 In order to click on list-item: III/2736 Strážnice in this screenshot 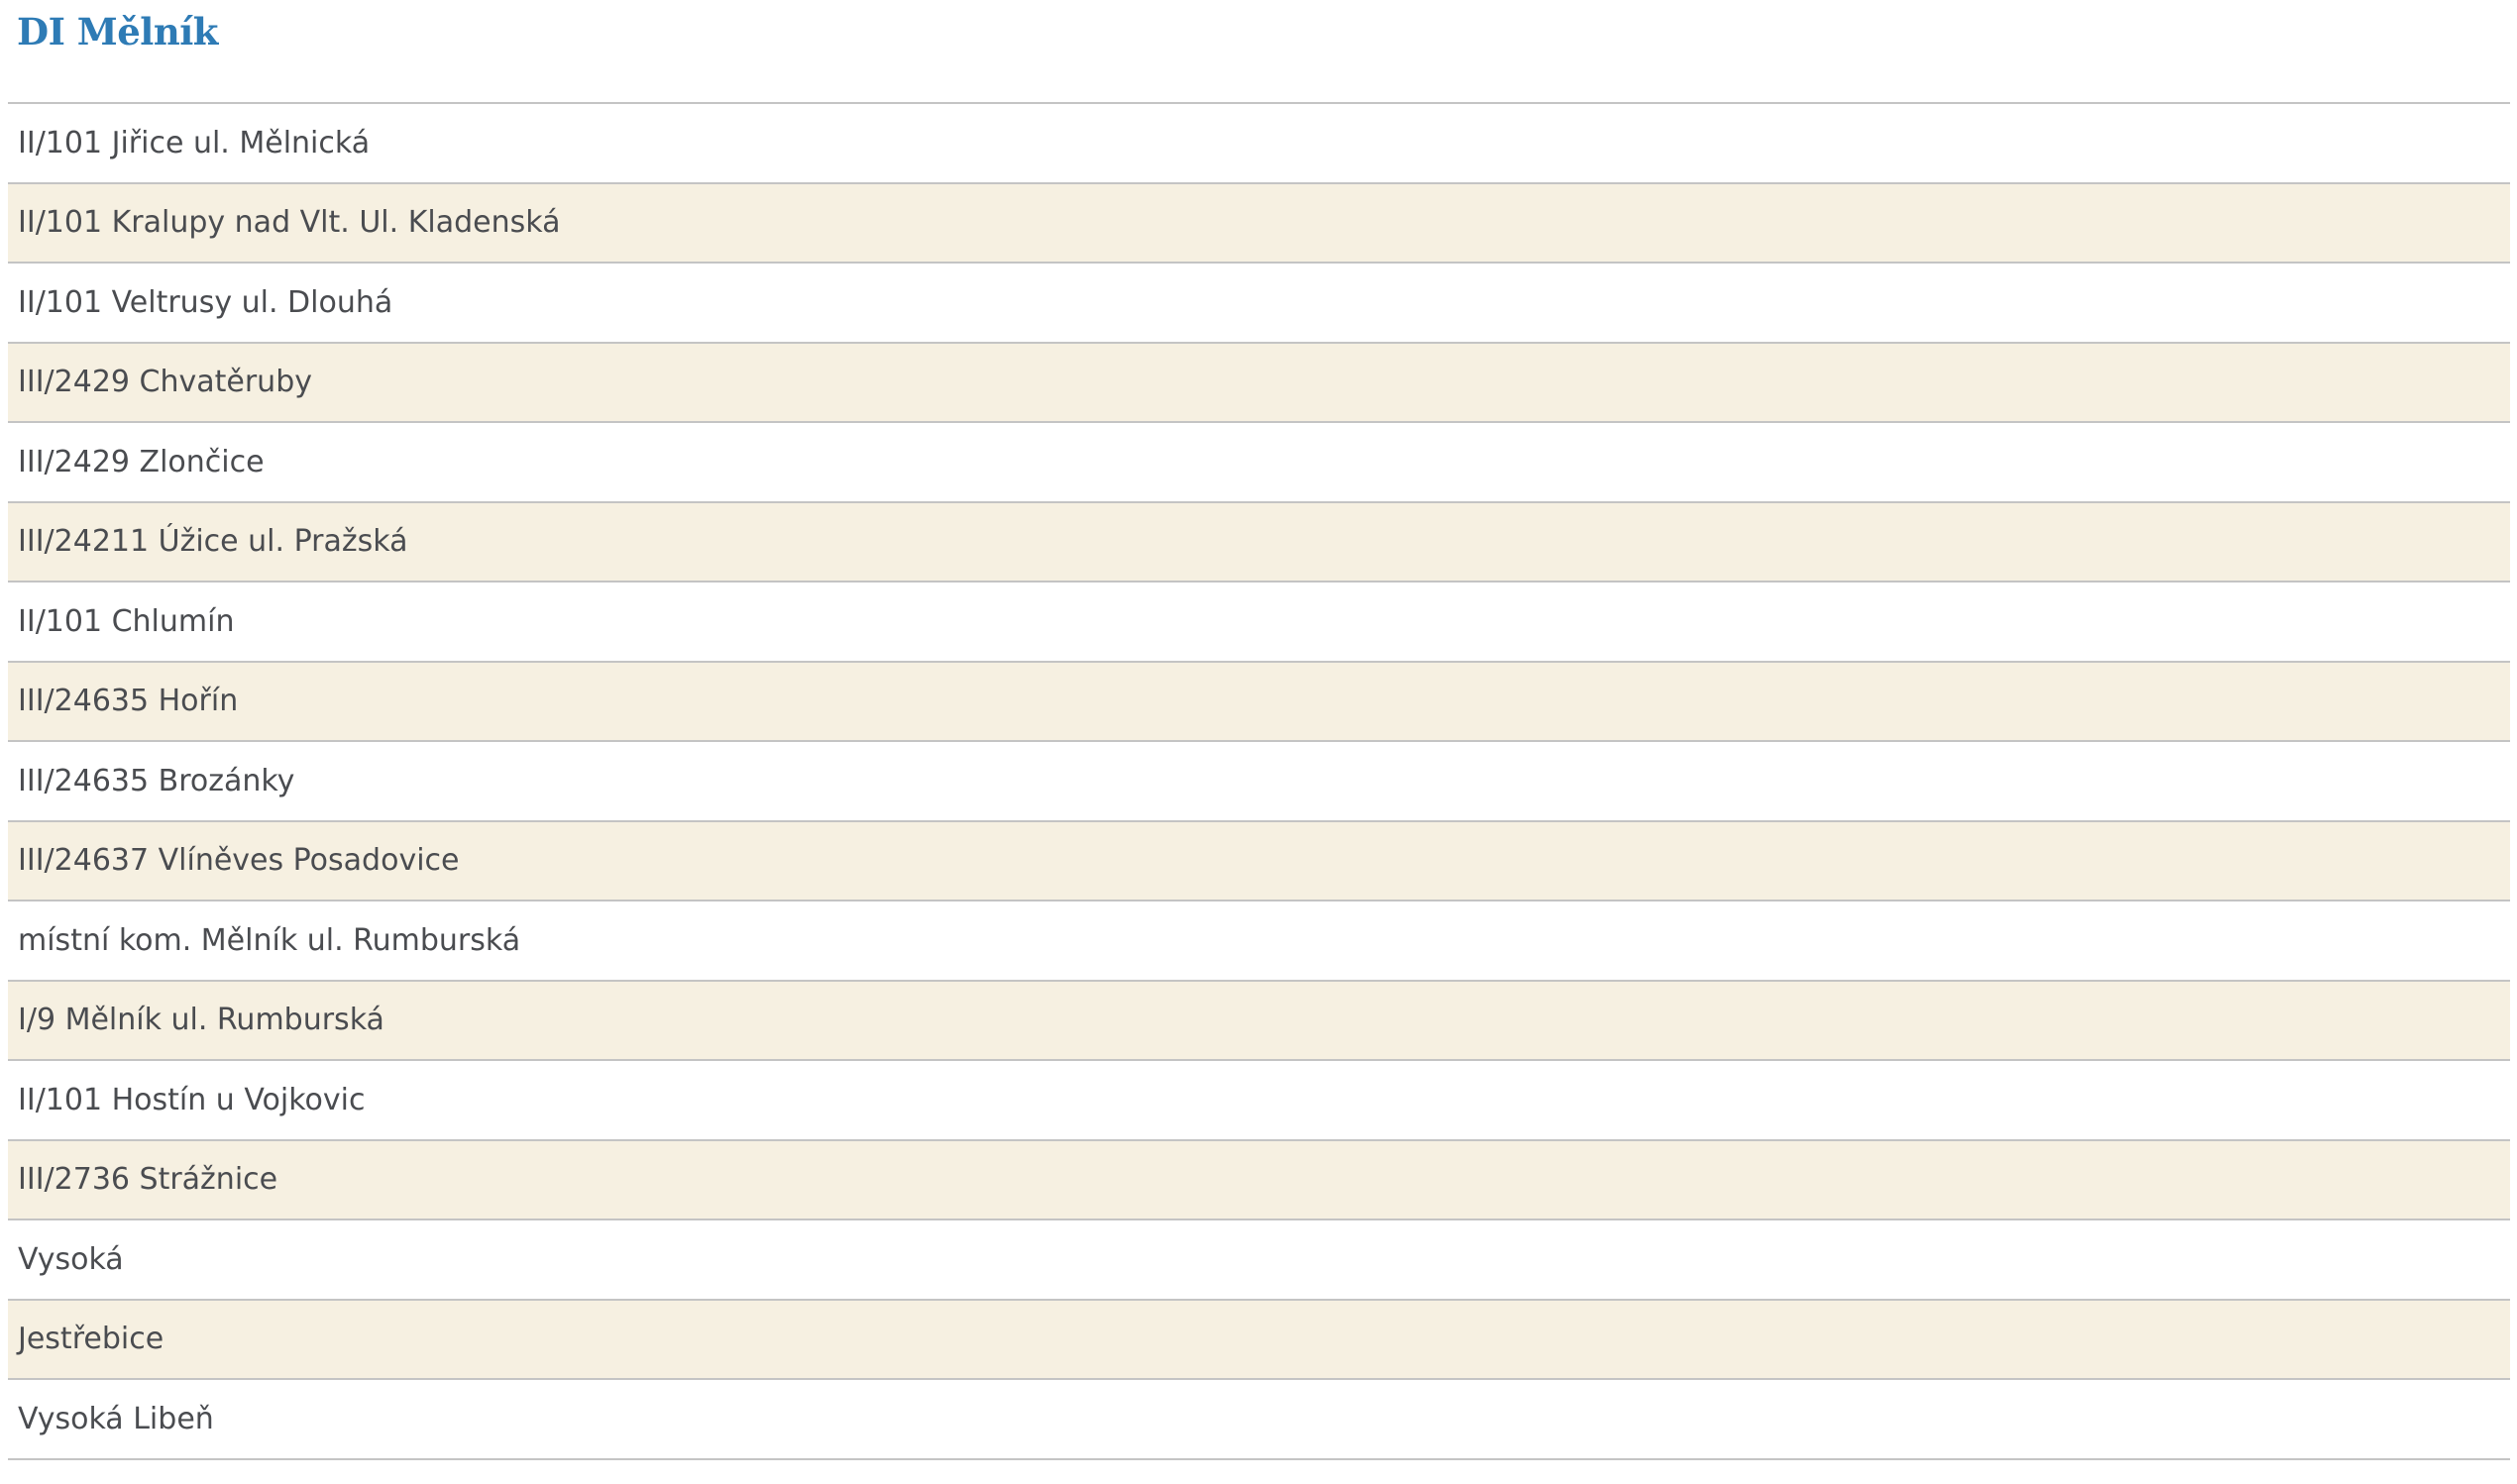, I will do `click(1259, 1180)`.